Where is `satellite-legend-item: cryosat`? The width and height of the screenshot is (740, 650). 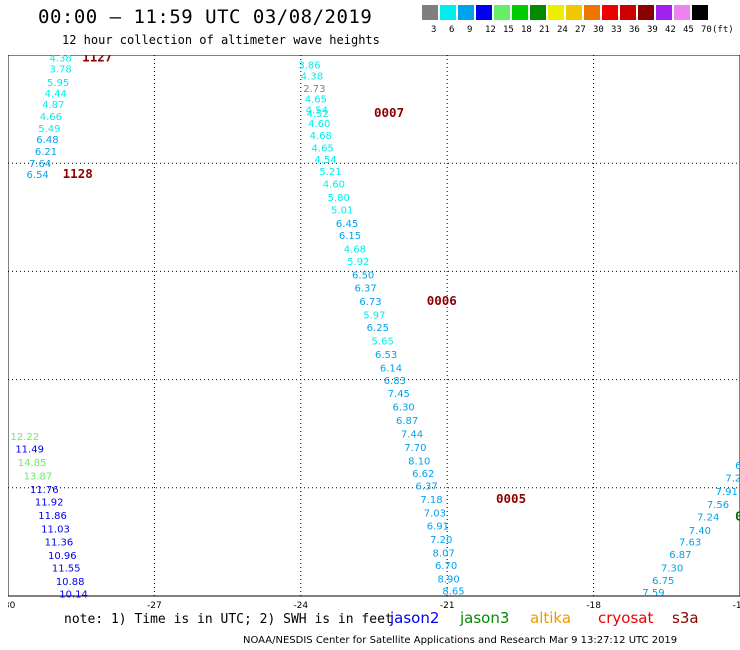
satellite-legend-item: cryosat is located at coordinates (626, 618).